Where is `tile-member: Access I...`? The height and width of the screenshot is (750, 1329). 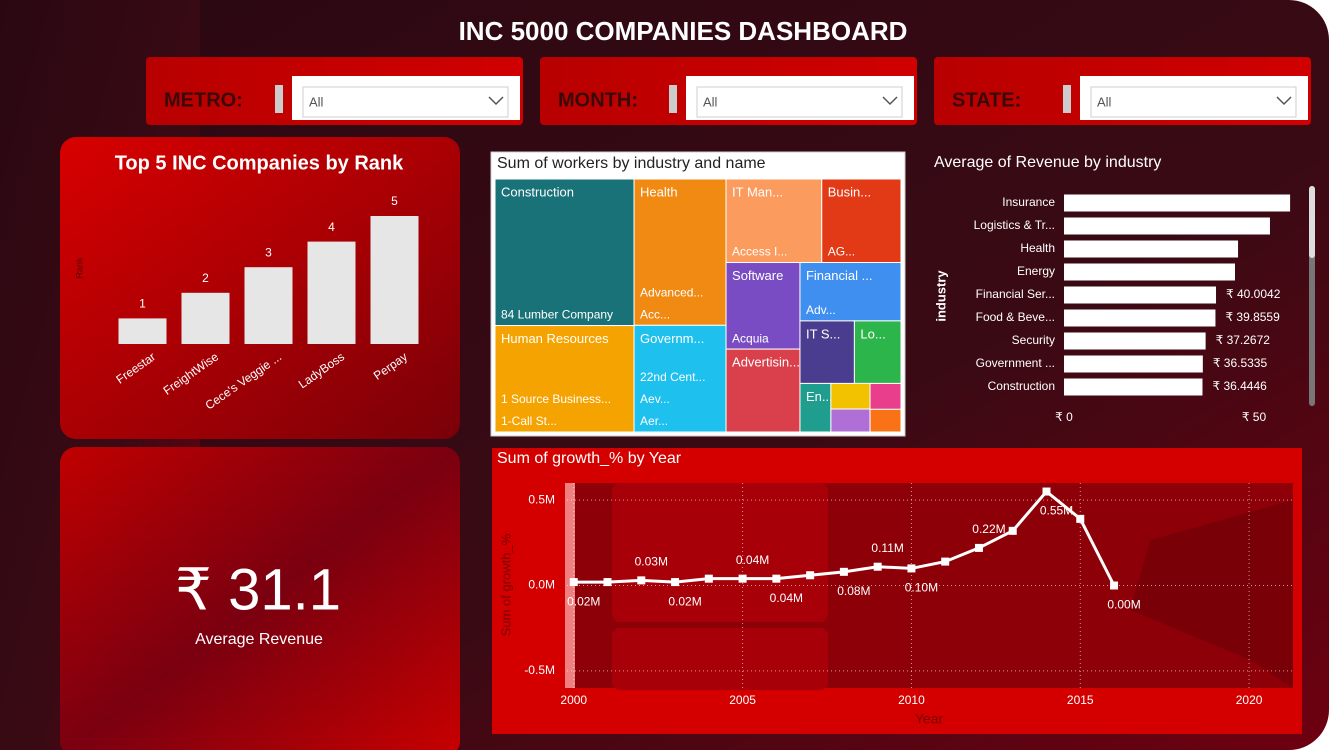 tile-member: Access I... is located at coordinates (759, 252).